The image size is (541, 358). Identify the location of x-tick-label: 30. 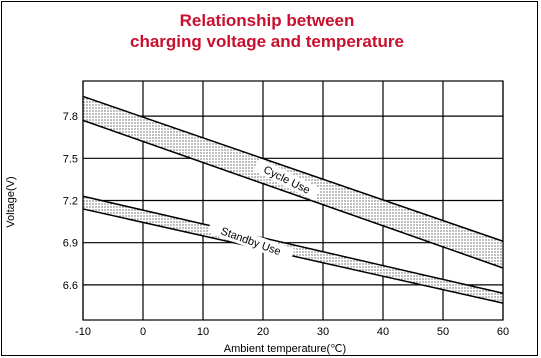
(323, 332).